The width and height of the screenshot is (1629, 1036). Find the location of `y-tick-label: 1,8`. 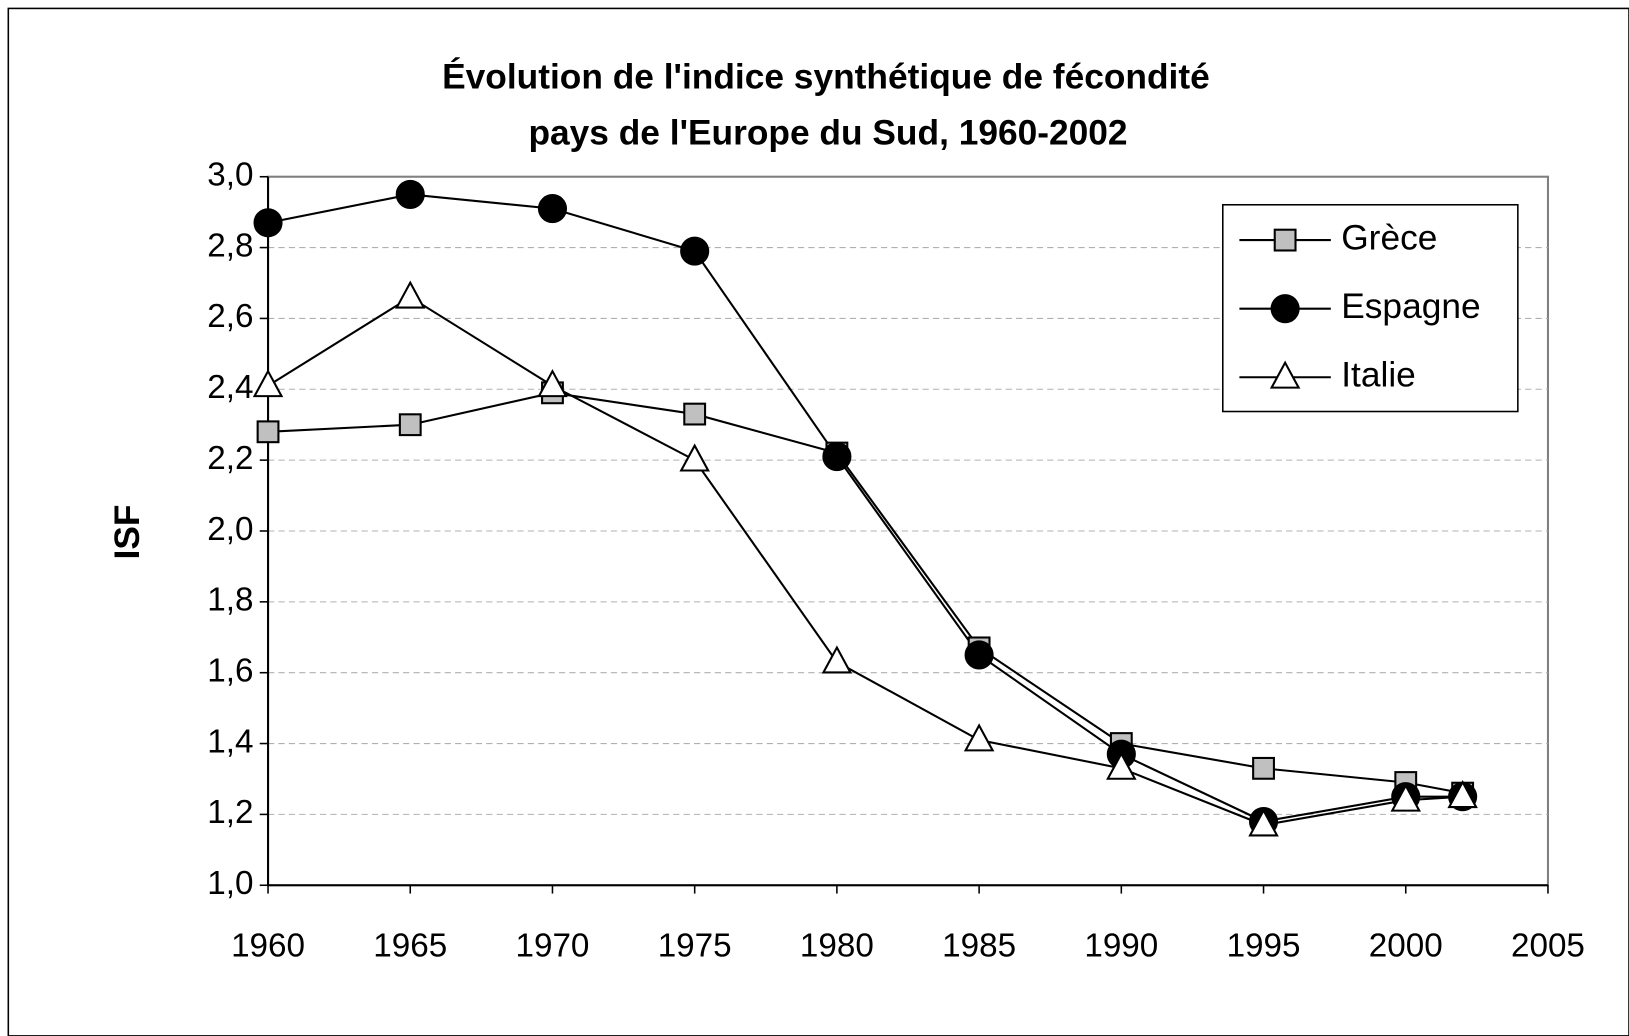

y-tick-label: 1,8 is located at coordinates (230, 600).